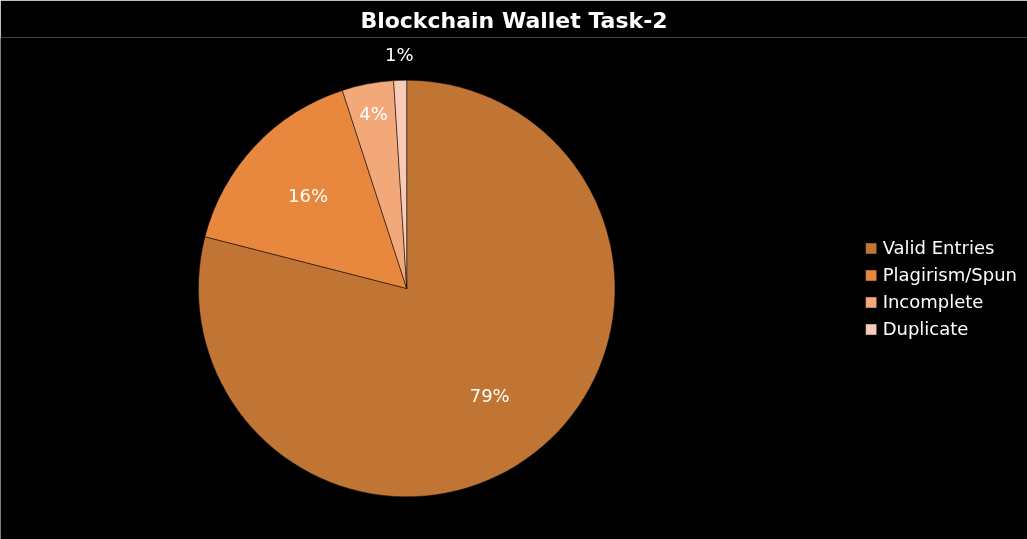 The width and height of the screenshot is (1027, 539). I want to click on data-label: 16%, so click(308, 195).